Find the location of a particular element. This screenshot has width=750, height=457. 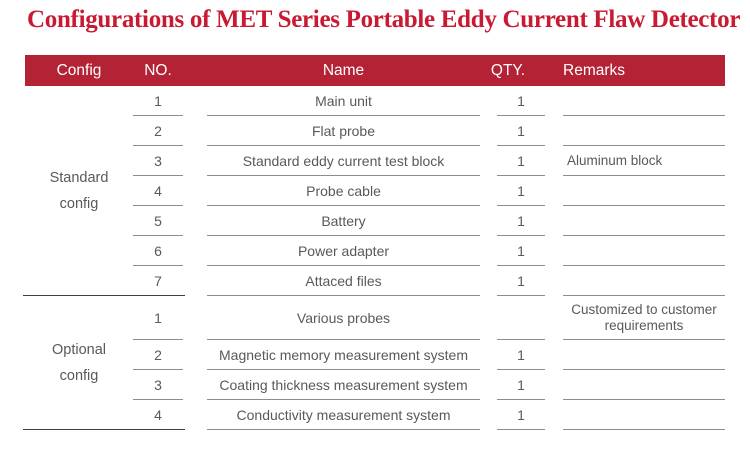

name-cell: Various probes is located at coordinates (343, 318).